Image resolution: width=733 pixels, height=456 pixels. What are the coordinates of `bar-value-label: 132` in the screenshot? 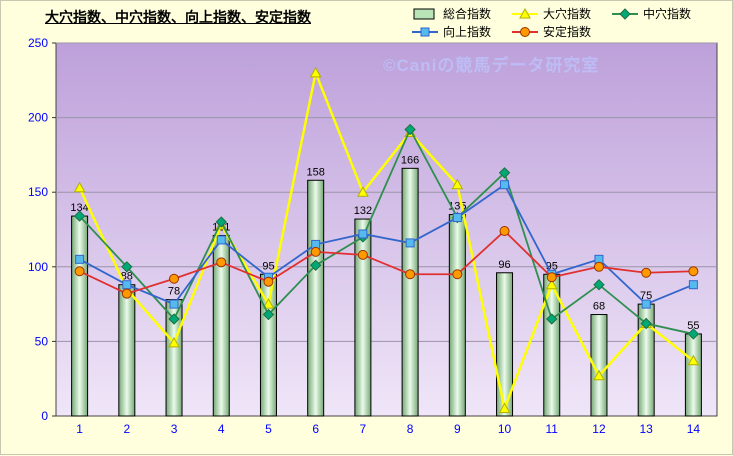 It's located at (363, 211).